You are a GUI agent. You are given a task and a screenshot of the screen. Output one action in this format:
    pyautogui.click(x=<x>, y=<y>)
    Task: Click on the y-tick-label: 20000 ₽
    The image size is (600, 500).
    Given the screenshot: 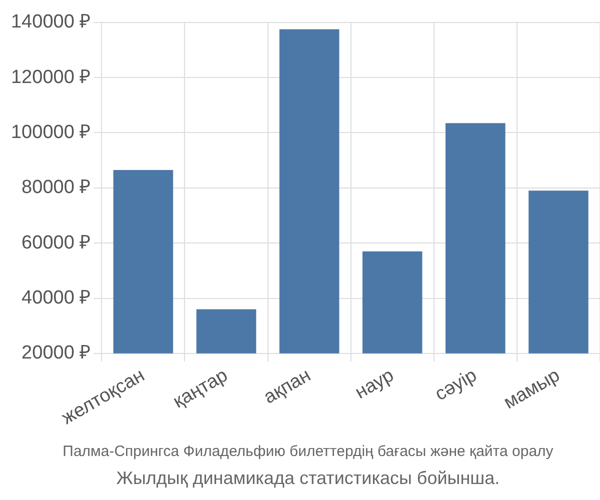 What is the action you would take?
    pyautogui.click(x=56, y=353)
    